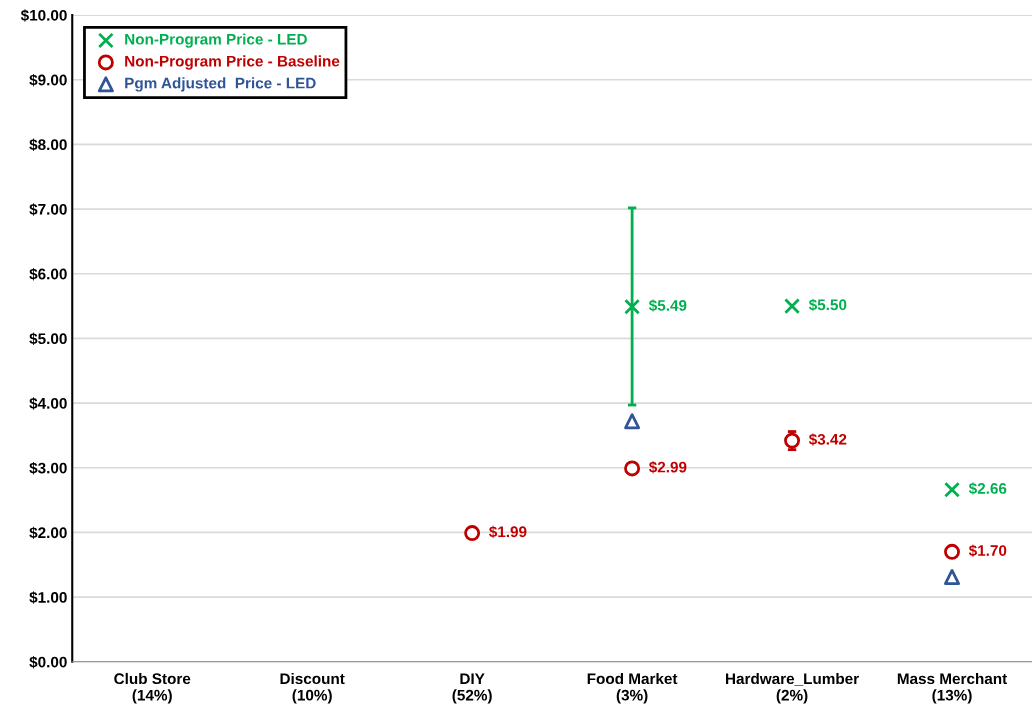 The height and width of the screenshot is (717, 1032). What do you see at coordinates (508, 532) in the screenshot?
I see `data-label: $1.99` at bounding box center [508, 532].